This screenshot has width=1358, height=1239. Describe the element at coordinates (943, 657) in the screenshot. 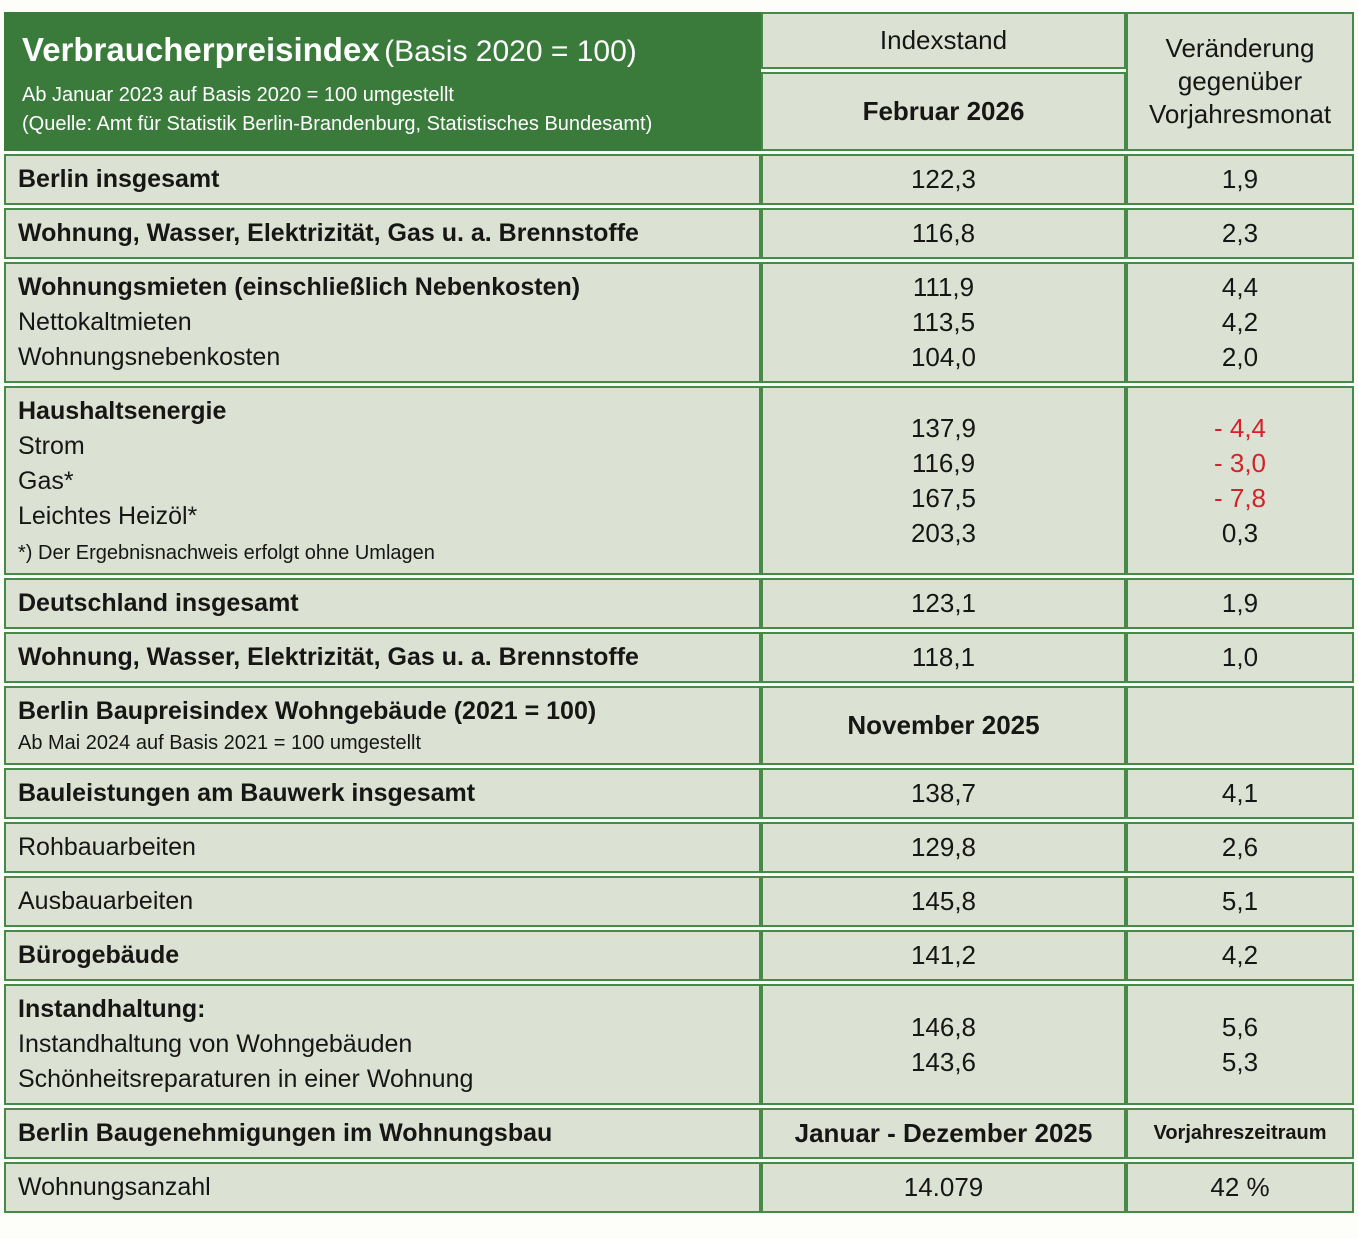

I see `index-value: 118,1` at that location.